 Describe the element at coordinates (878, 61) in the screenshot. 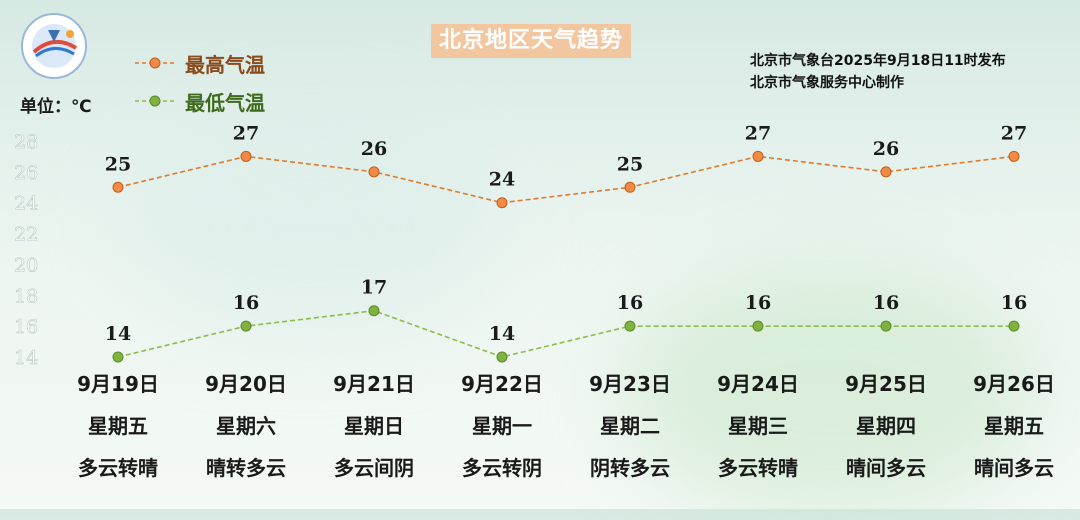

I see `publisher-line-1: 北京市气象台2025年9月18日11时发布` at that location.